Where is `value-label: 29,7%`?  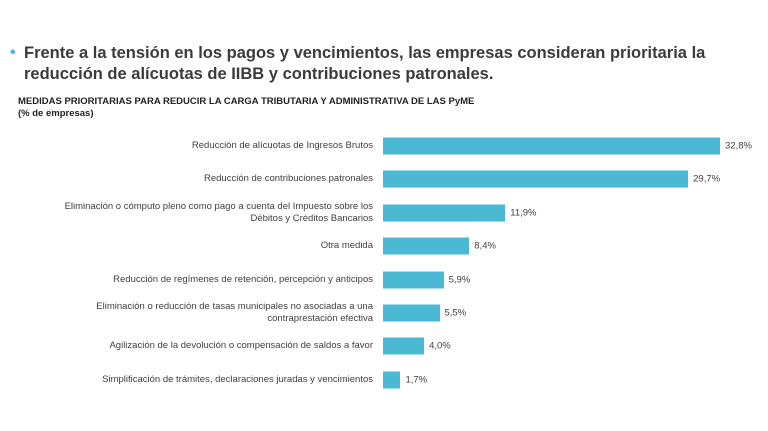 value-label: 29,7% is located at coordinates (707, 179).